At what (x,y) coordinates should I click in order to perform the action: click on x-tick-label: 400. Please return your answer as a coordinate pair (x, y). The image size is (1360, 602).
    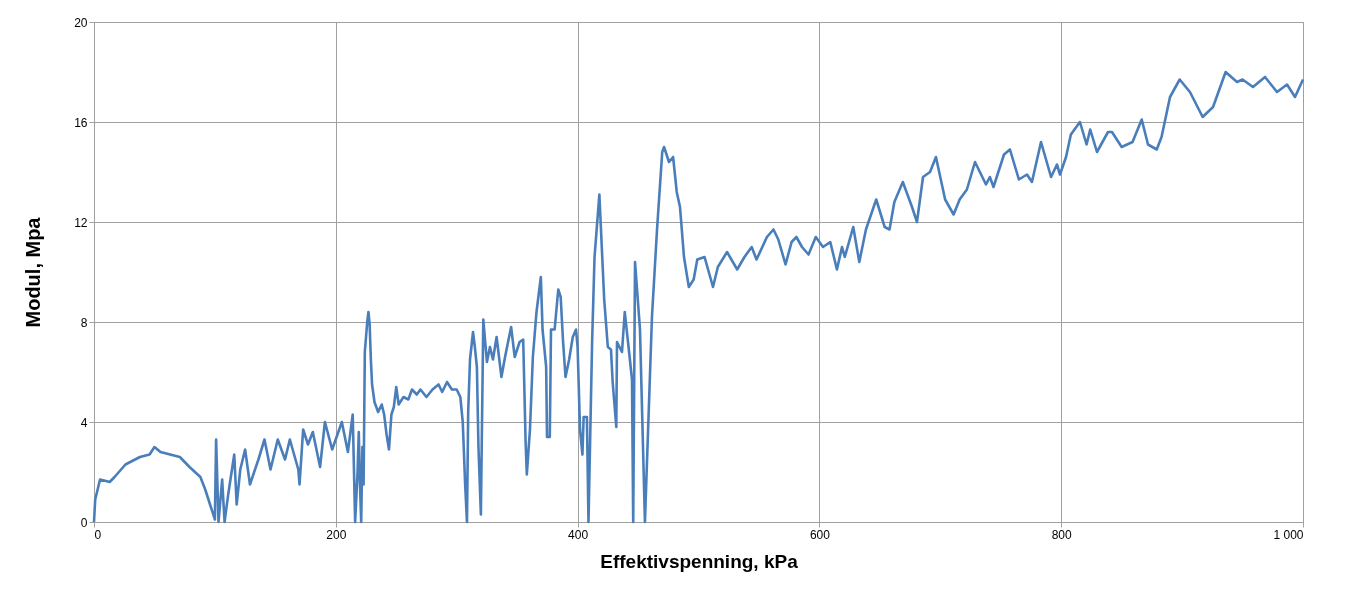
    Looking at the image, I should click on (578, 534).